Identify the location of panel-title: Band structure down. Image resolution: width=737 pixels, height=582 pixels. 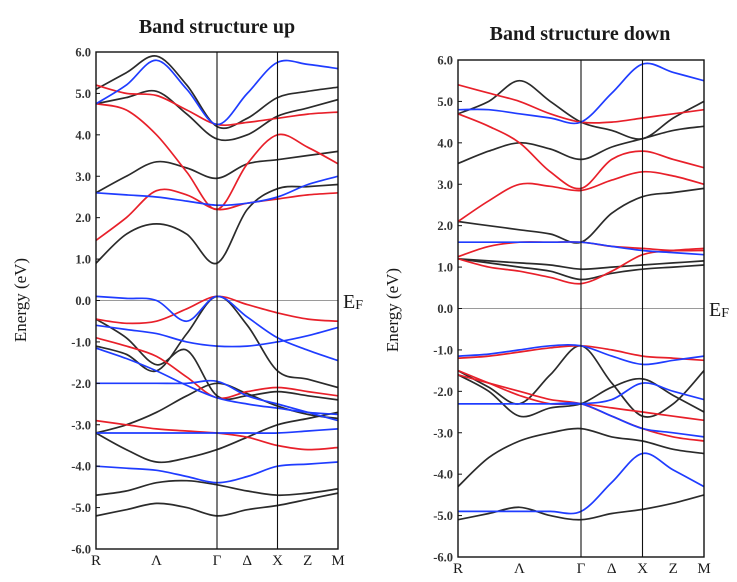
(580, 34).